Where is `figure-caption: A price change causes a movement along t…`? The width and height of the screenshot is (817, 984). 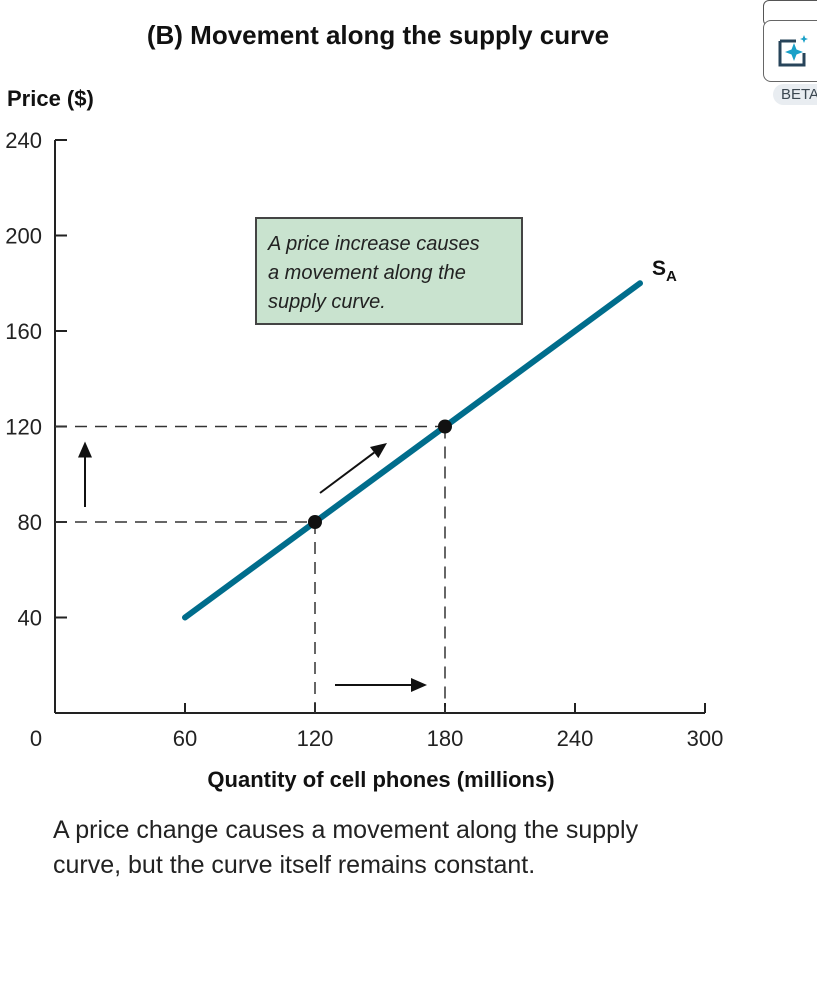 figure-caption: A price change causes a movement along t… is located at coordinates (346, 847).